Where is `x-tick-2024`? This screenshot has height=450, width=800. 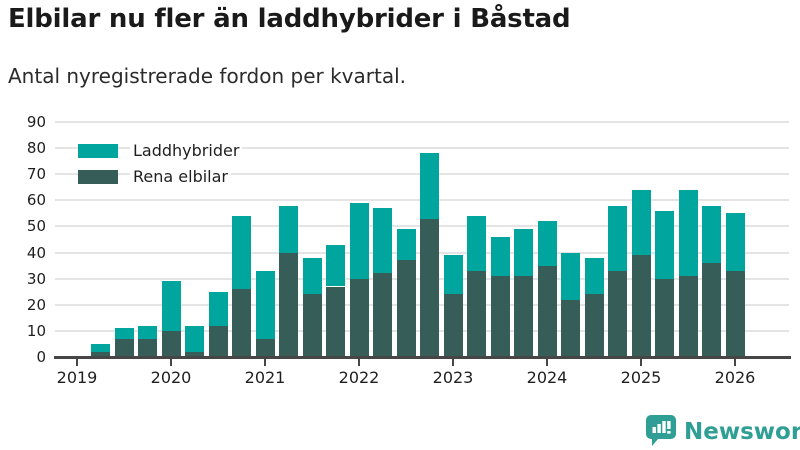
x-tick-2024 is located at coordinates (547, 362).